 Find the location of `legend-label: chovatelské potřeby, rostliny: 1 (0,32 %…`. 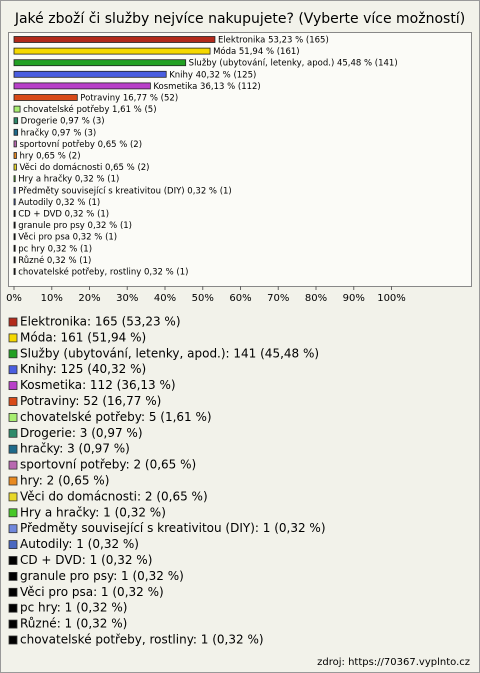

legend-label: chovatelské potřeby, rostliny: 1 (0,32 %… is located at coordinates (142, 640).